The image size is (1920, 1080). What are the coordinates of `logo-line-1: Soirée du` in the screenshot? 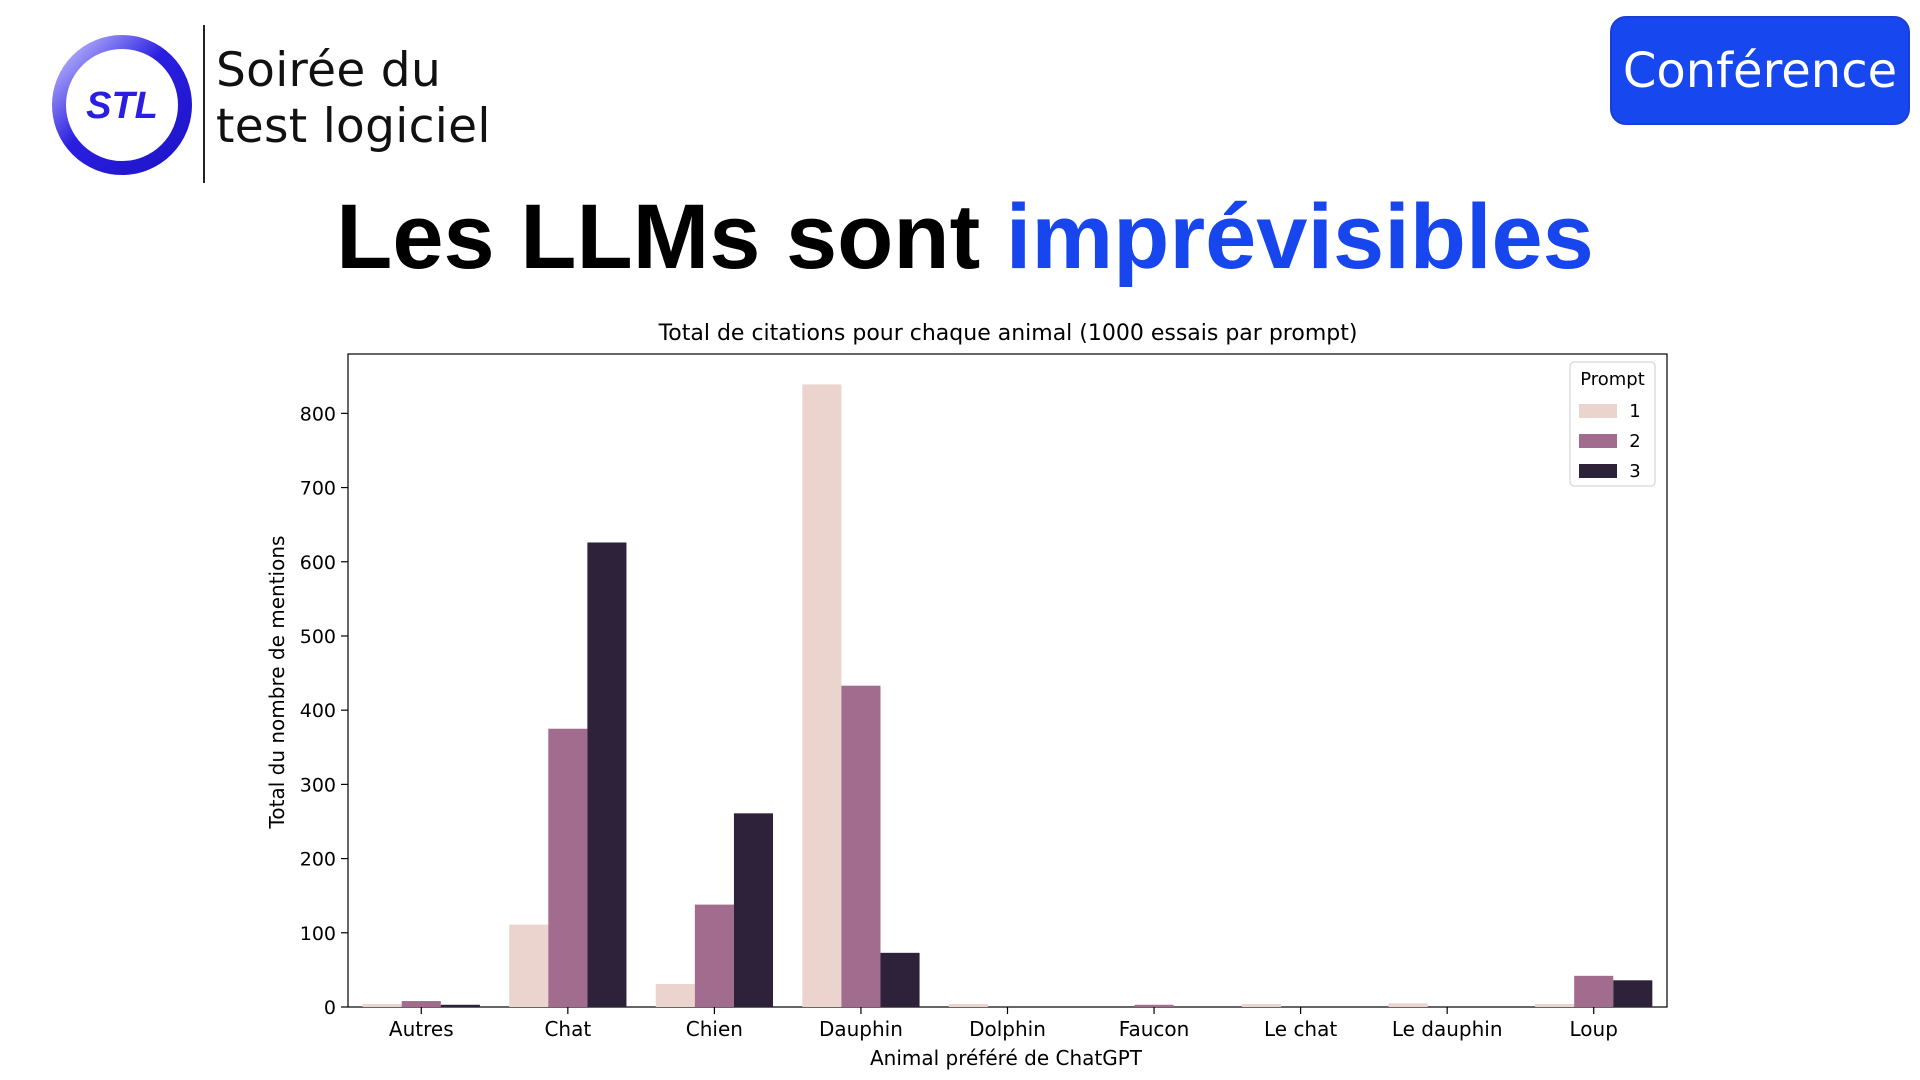 It's located at (329, 70).